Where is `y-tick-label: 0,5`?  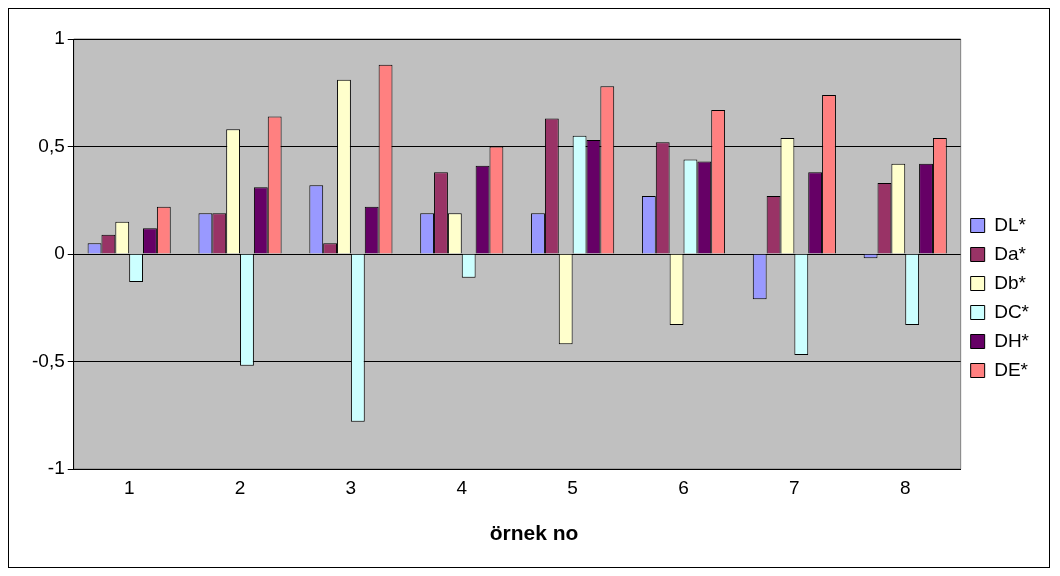 y-tick-label: 0,5 is located at coordinates (51, 145).